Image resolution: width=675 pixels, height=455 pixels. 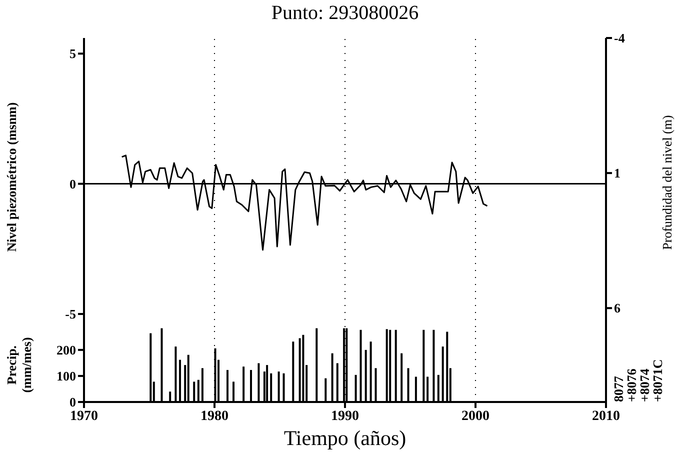 What do you see at coordinates (84, 416) in the screenshot?
I see `x-tick-label: 1970` at bounding box center [84, 416].